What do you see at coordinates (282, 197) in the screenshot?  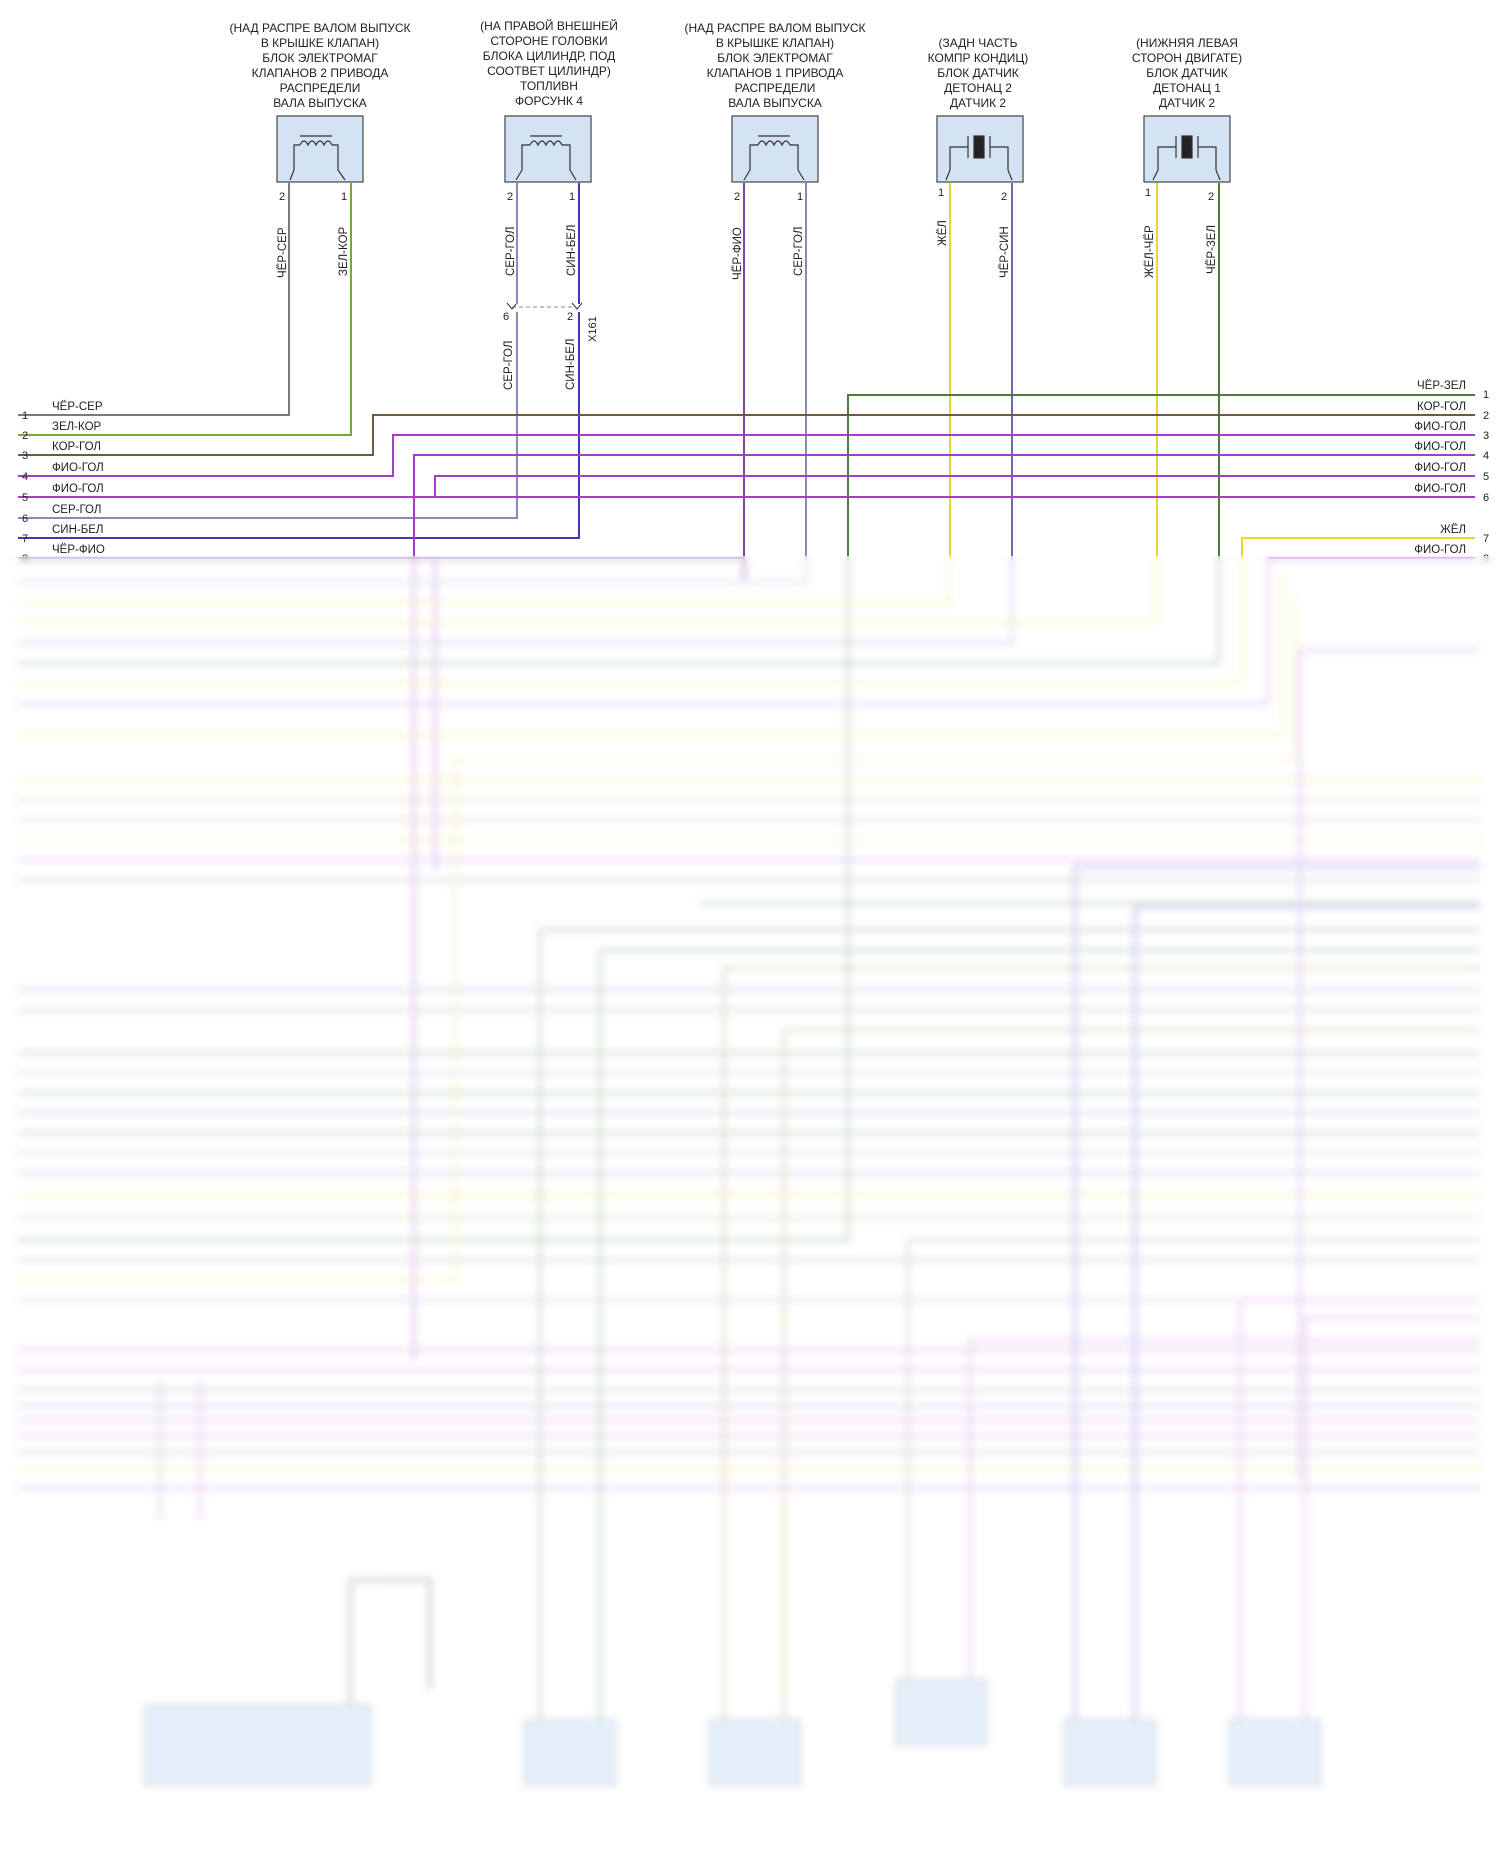 I see `pin-c1-a: 2` at bounding box center [282, 197].